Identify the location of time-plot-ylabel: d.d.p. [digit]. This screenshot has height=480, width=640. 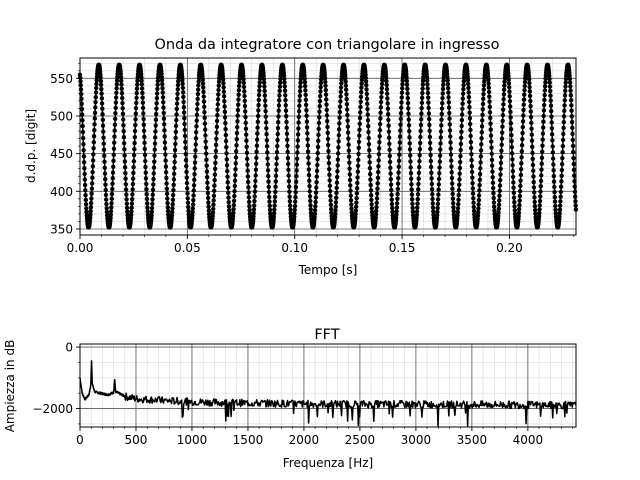
(31, 146).